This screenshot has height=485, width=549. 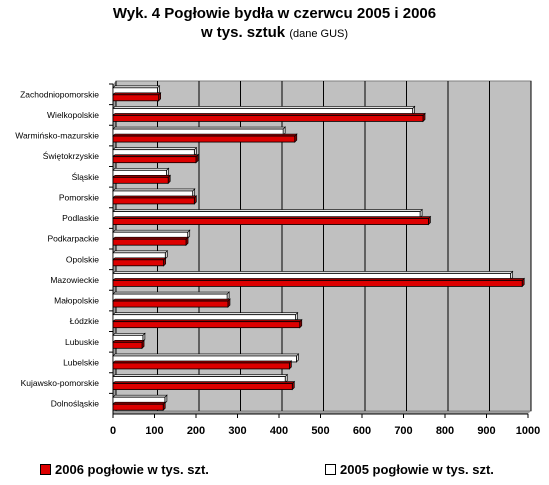 I want to click on x-tick-label-100: 100, so click(x=154, y=431).